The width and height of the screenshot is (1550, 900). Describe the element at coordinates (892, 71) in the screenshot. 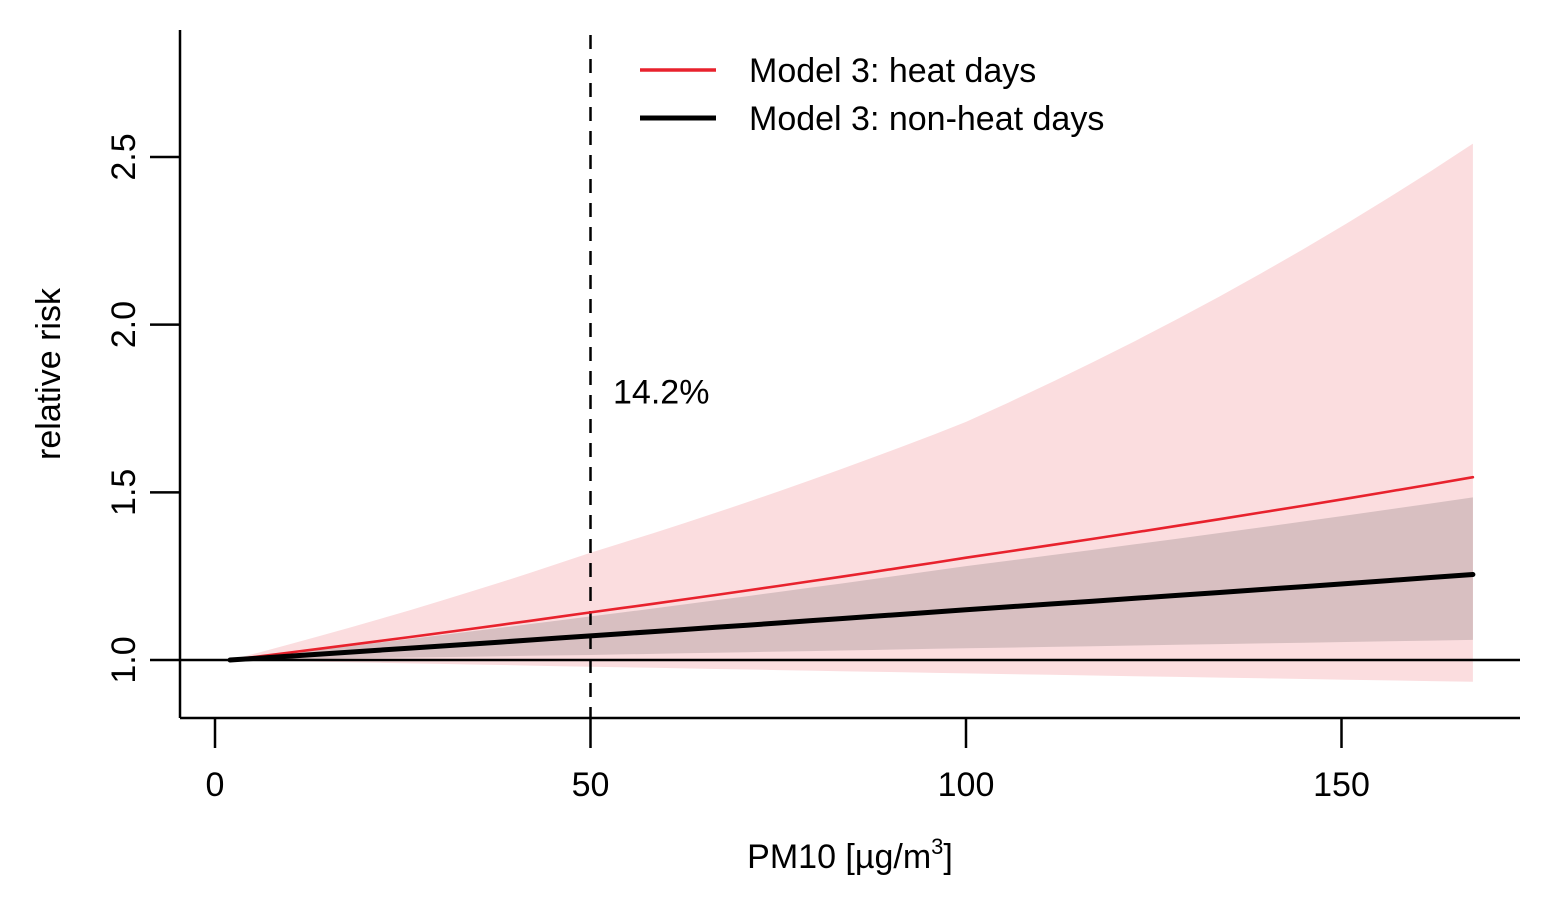

I see `legend-label-heat-days: Model 3: heat days` at that location.